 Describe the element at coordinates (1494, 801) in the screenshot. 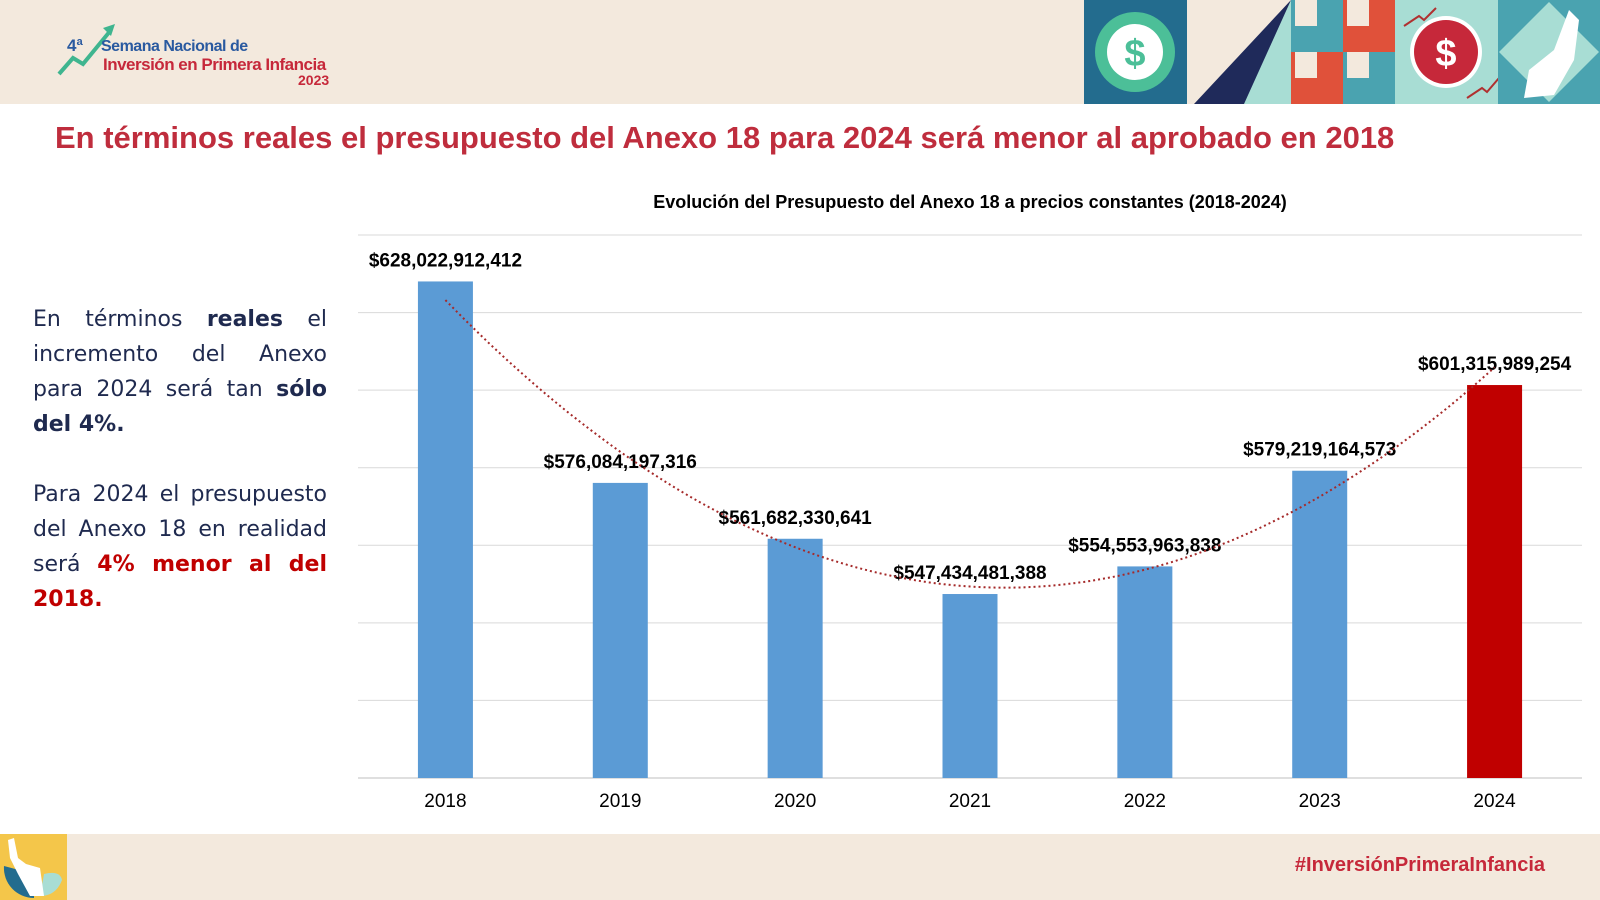

I see `x-tick-label: 2024` at that location.